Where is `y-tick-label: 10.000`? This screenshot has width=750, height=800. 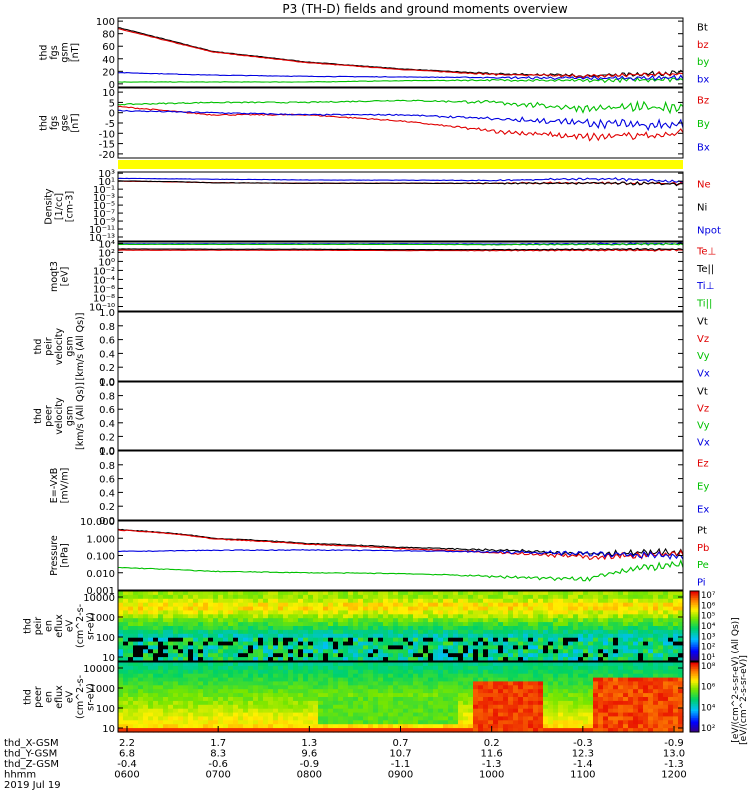 y-tick-label: 10.000 is located at coordinates (97, 522).